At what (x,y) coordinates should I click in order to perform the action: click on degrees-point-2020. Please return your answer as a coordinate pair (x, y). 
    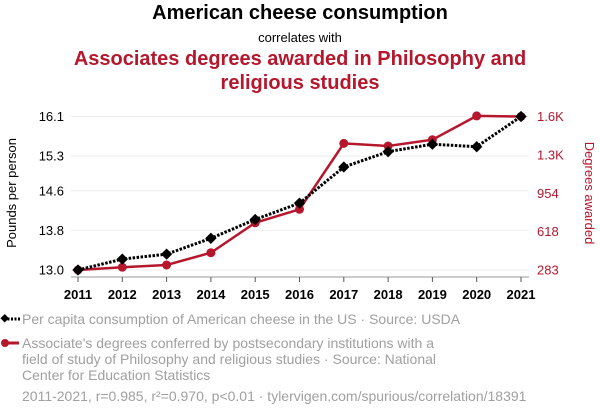
    Looking at the image, I should click on (477, 116).